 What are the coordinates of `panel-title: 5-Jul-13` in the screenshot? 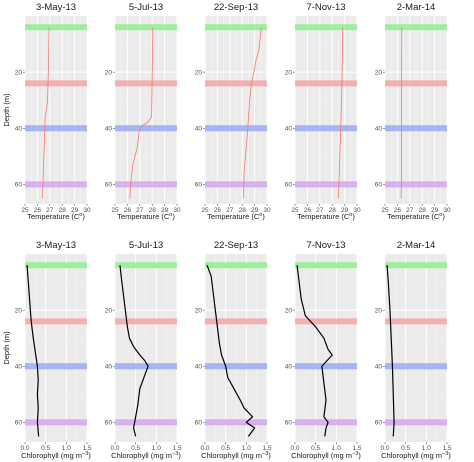 It's located at (146, 7).